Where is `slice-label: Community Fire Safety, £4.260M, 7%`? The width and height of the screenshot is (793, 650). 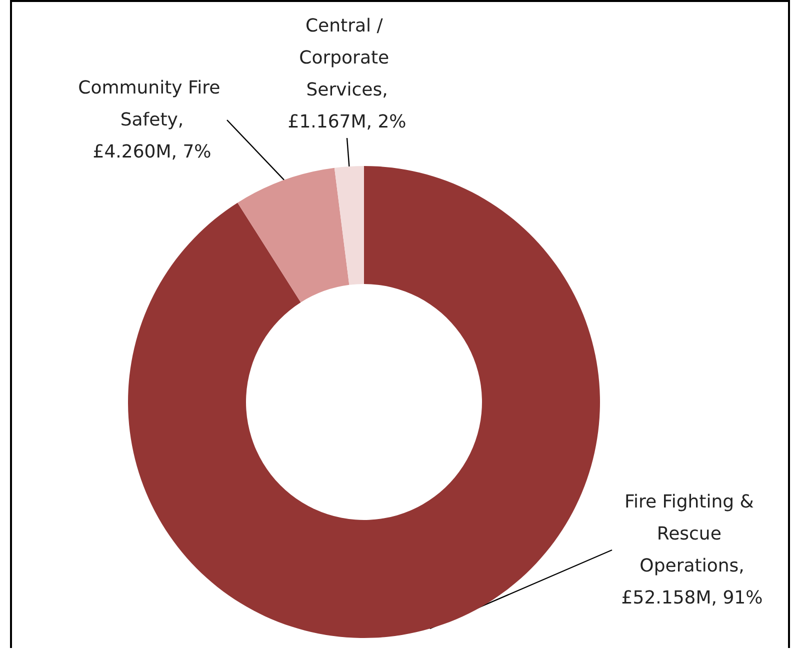
slice-label: Community Fire Safety, £4.260M, 7% is located at coordinates (152, 120).